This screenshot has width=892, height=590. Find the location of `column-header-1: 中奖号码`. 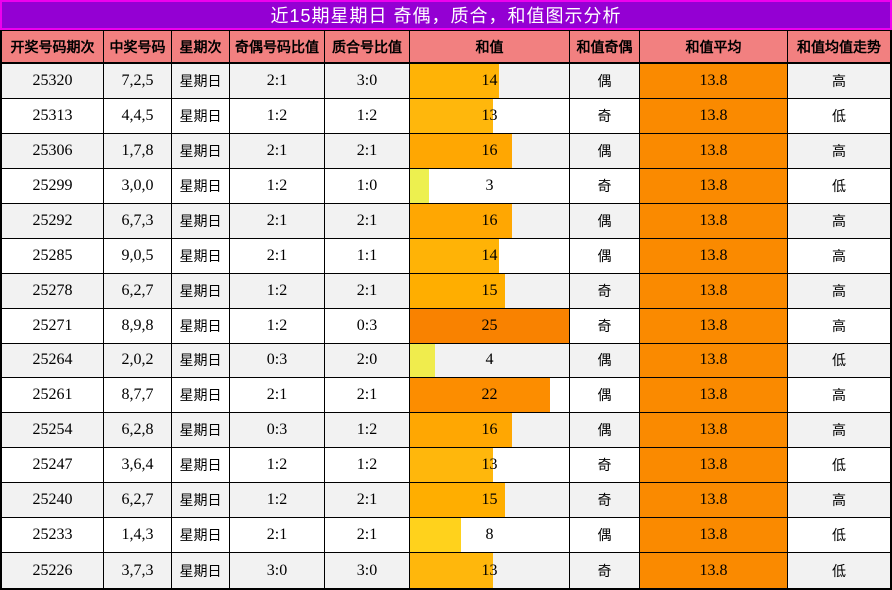

column-header-1: 中奖号码 is located at coordinates (138, 47).